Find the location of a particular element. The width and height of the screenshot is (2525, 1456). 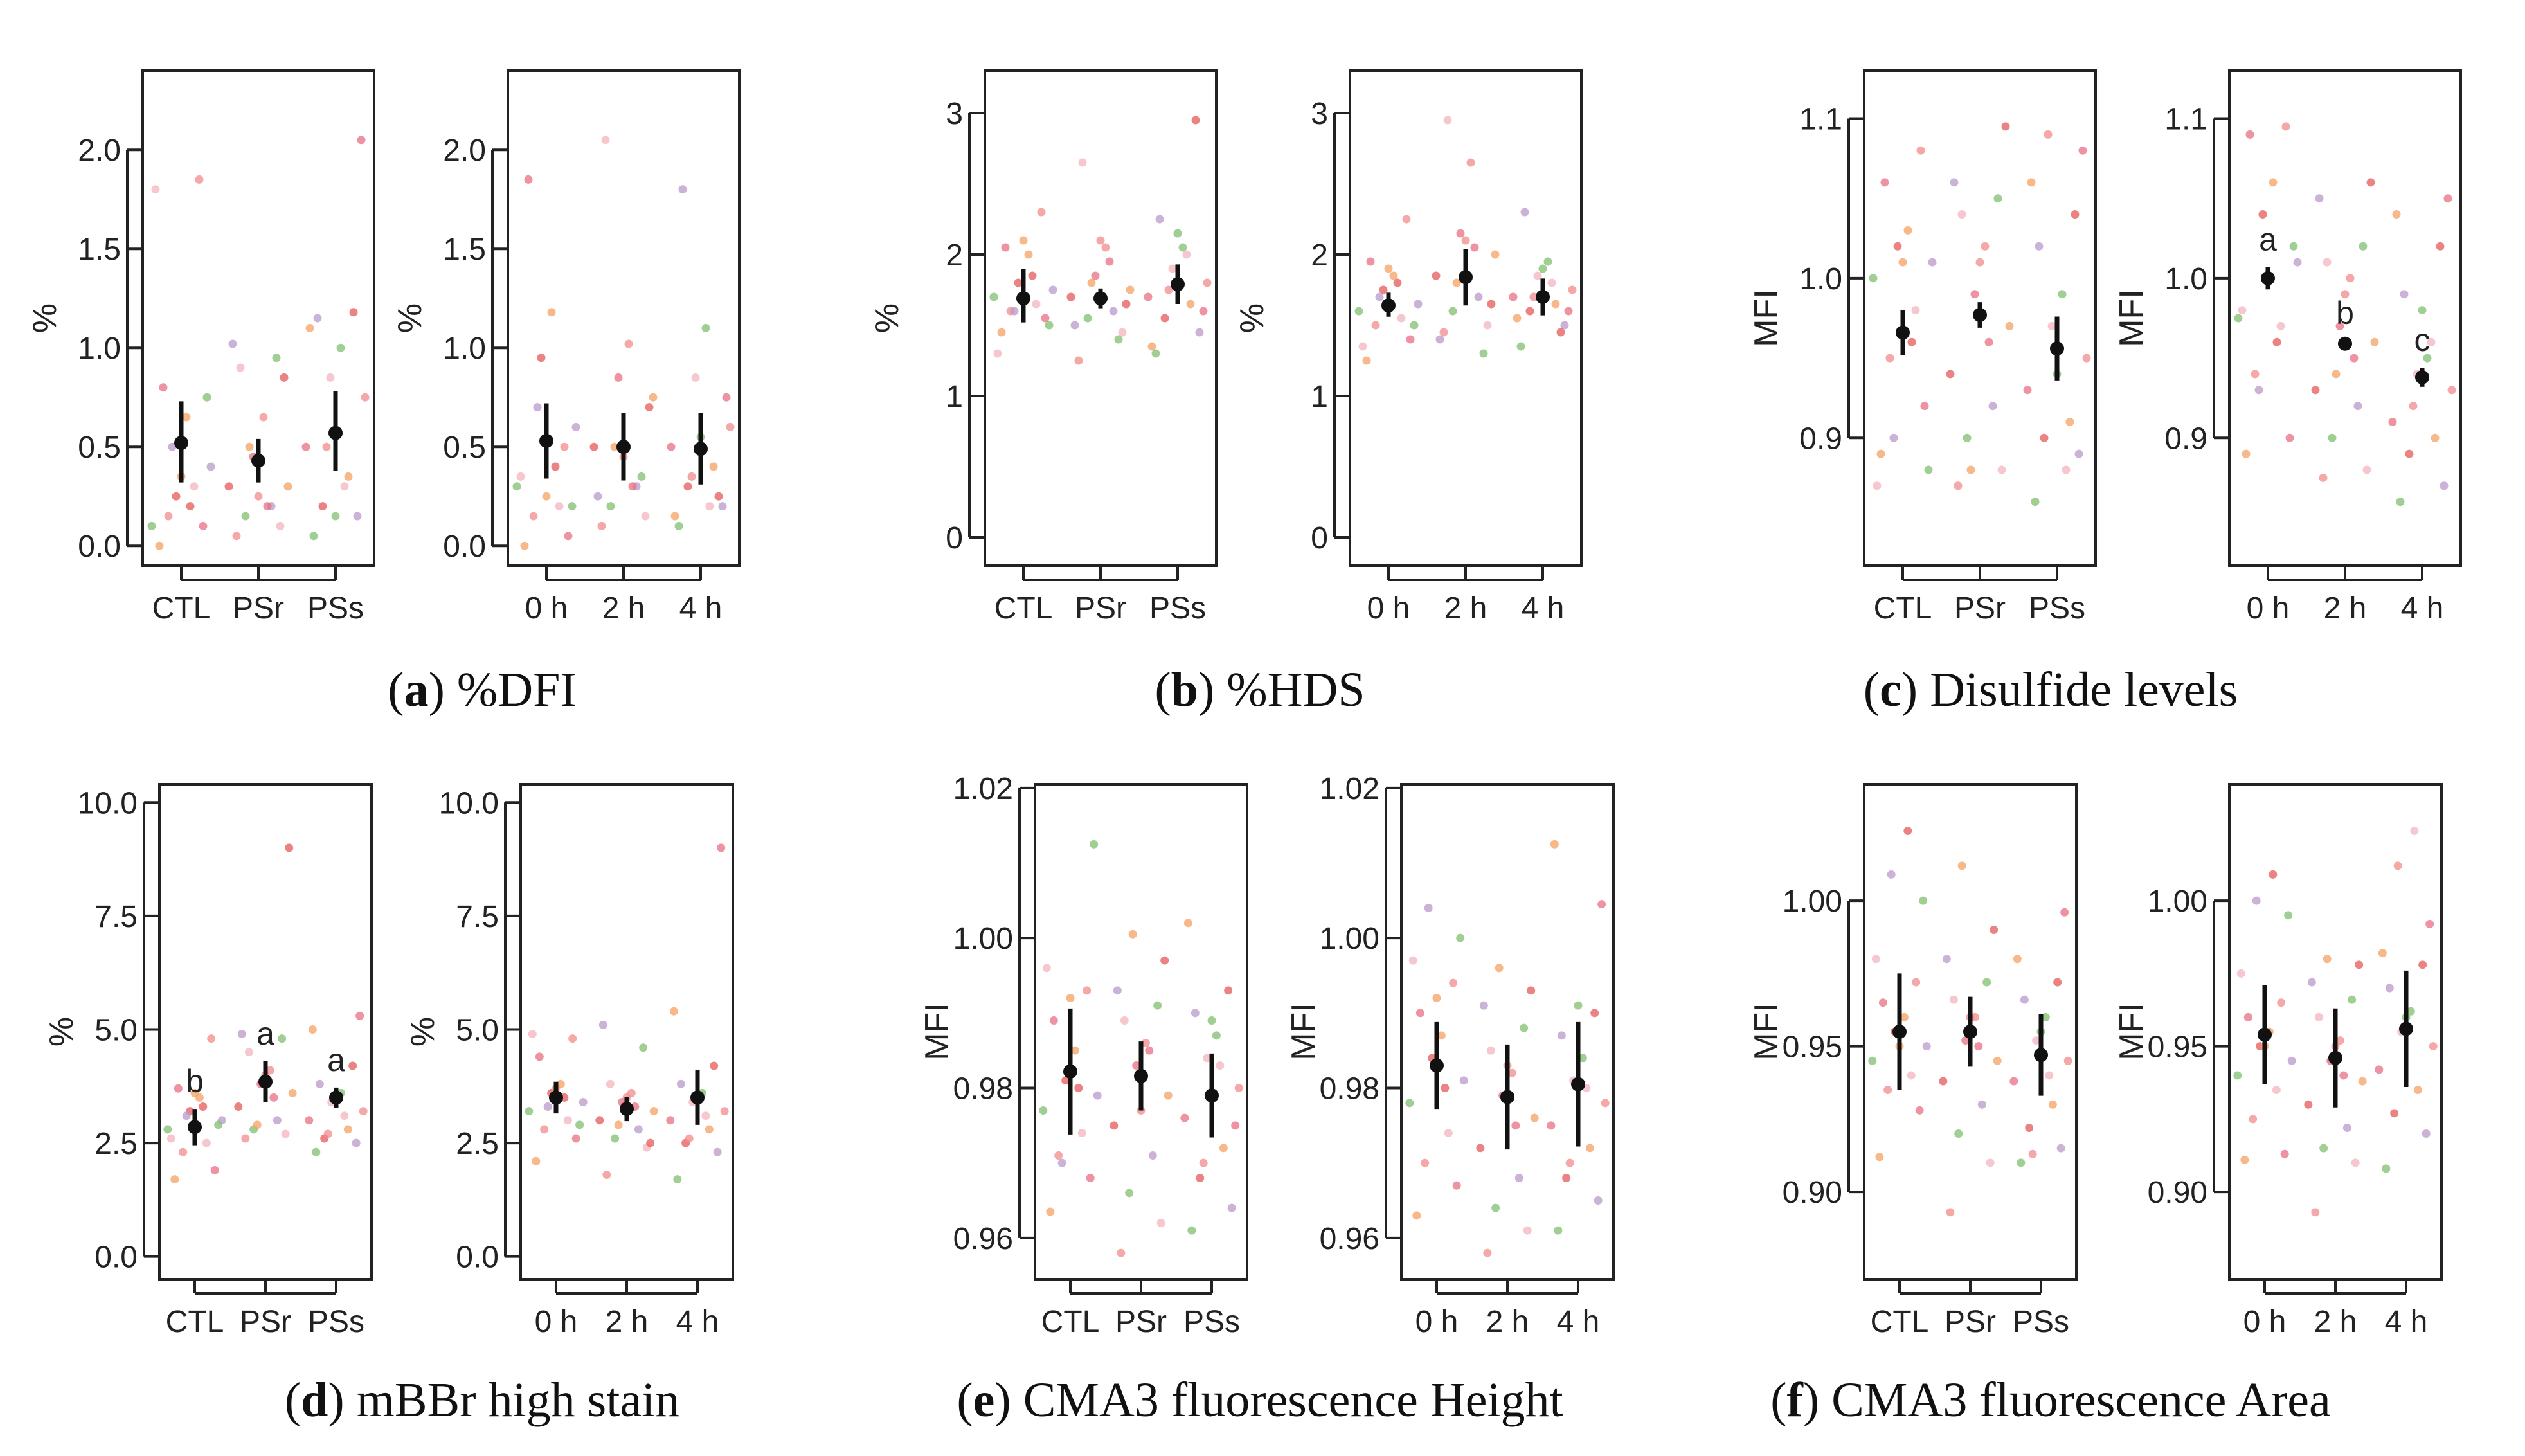

caption-text: mBBr high stain is located at coordinates (512, 1400).